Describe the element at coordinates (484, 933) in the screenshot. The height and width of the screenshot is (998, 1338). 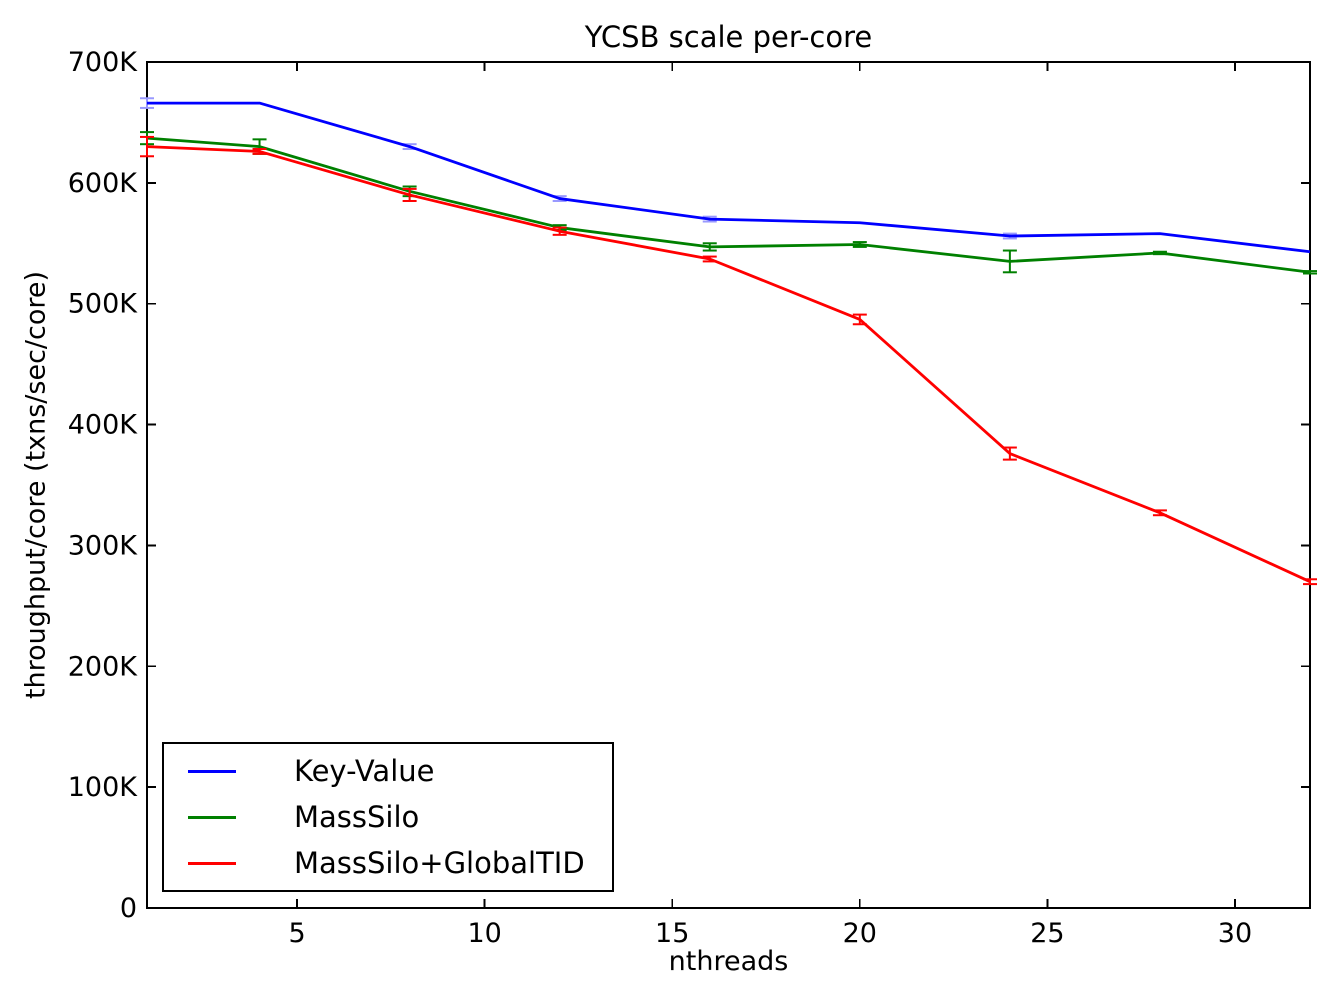
I see `x-tick-label: 10` at that location.